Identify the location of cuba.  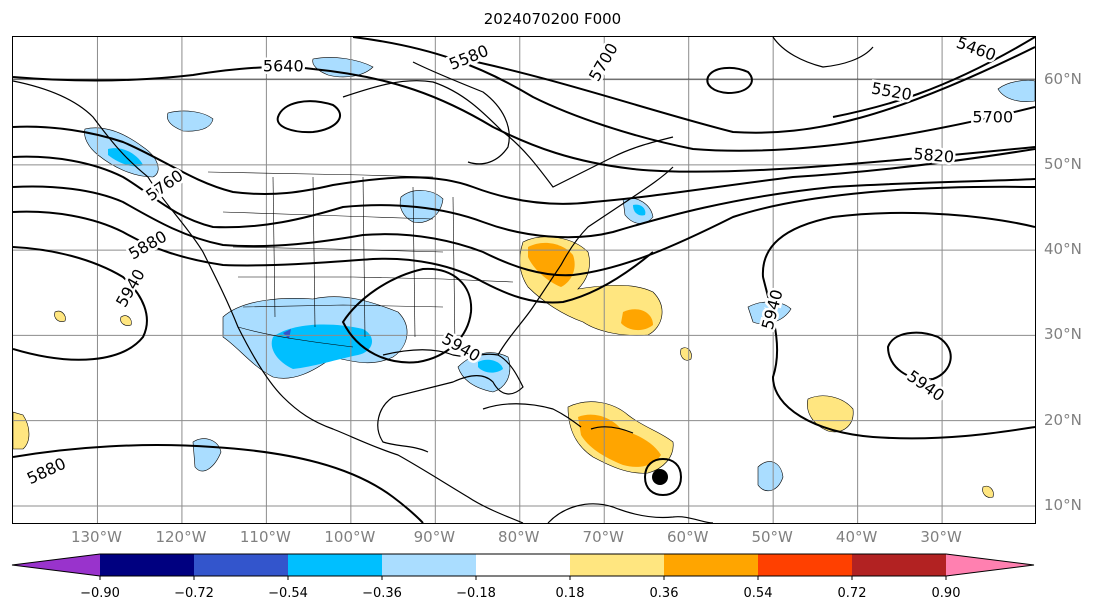
(532, 415).